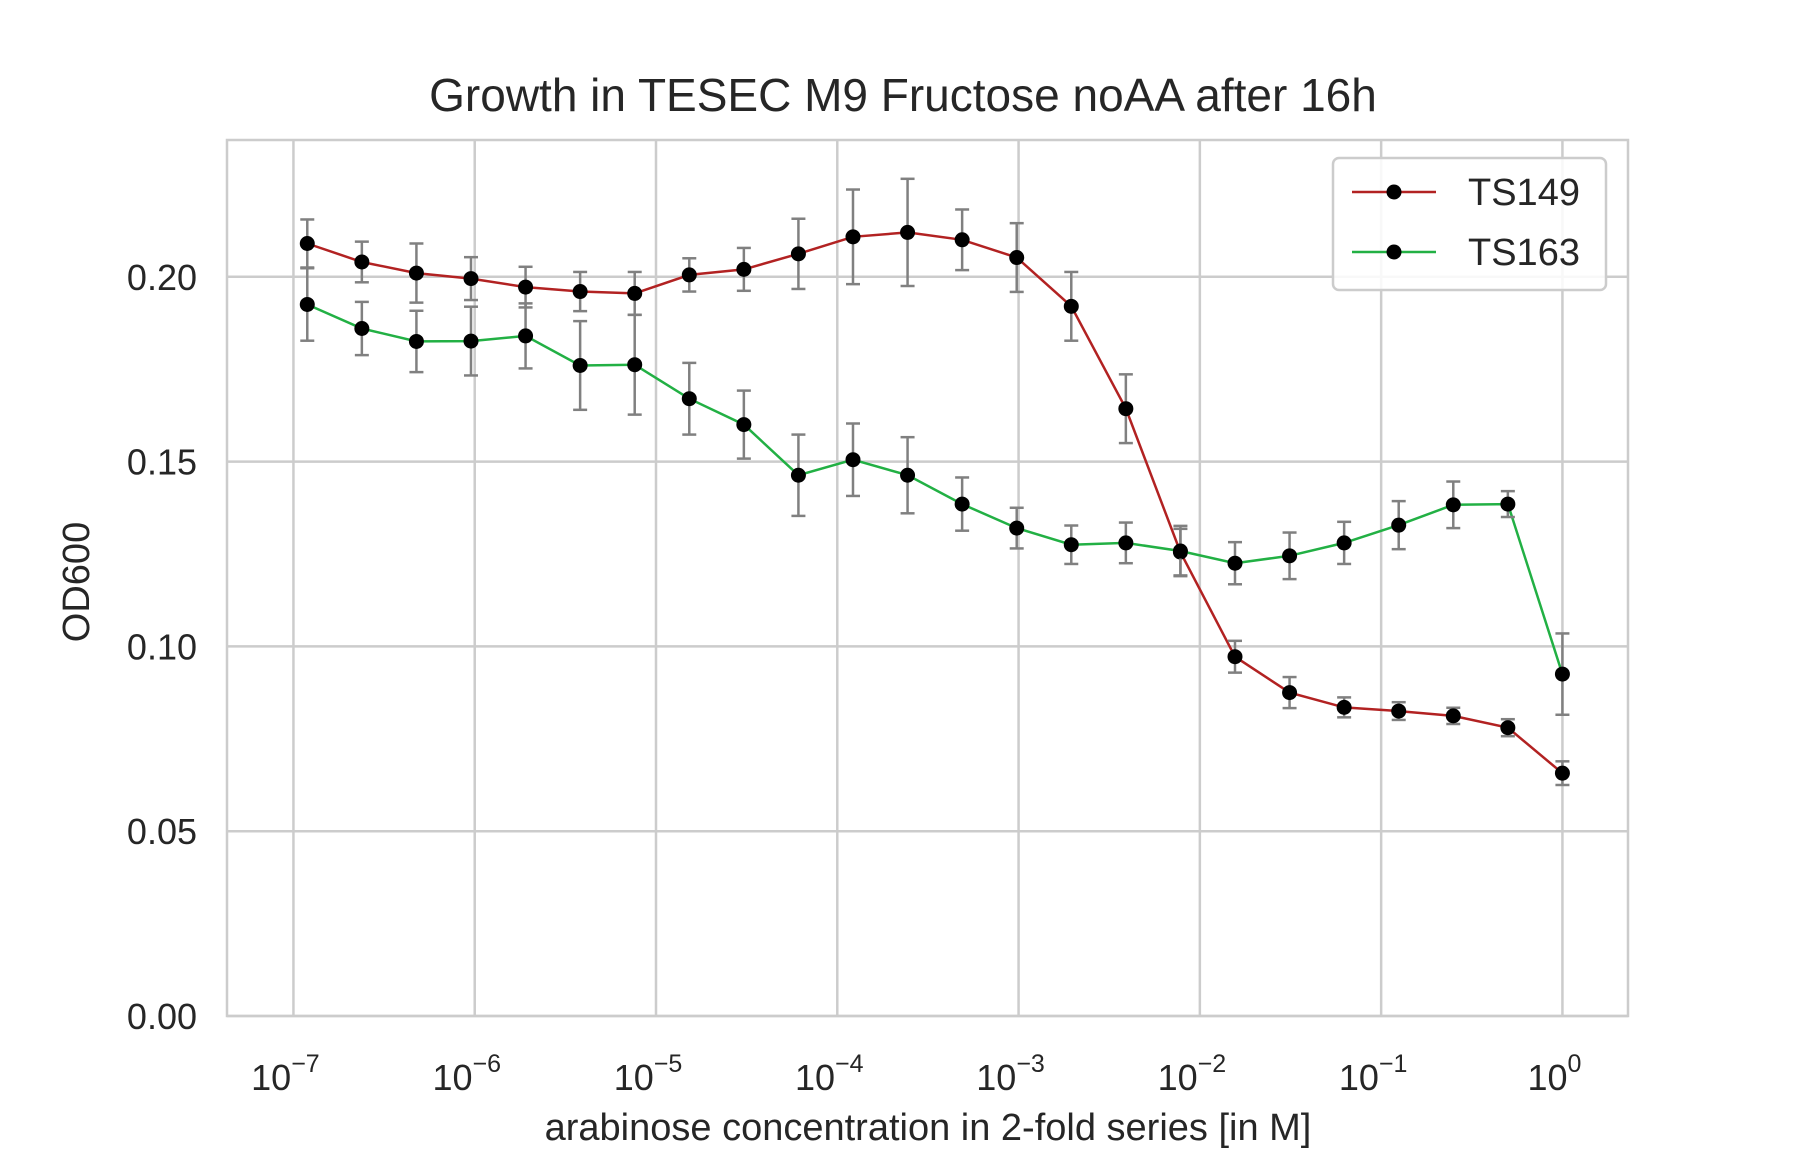  I want to click on x-tick-exponent: −2, so click(1212, 1064).